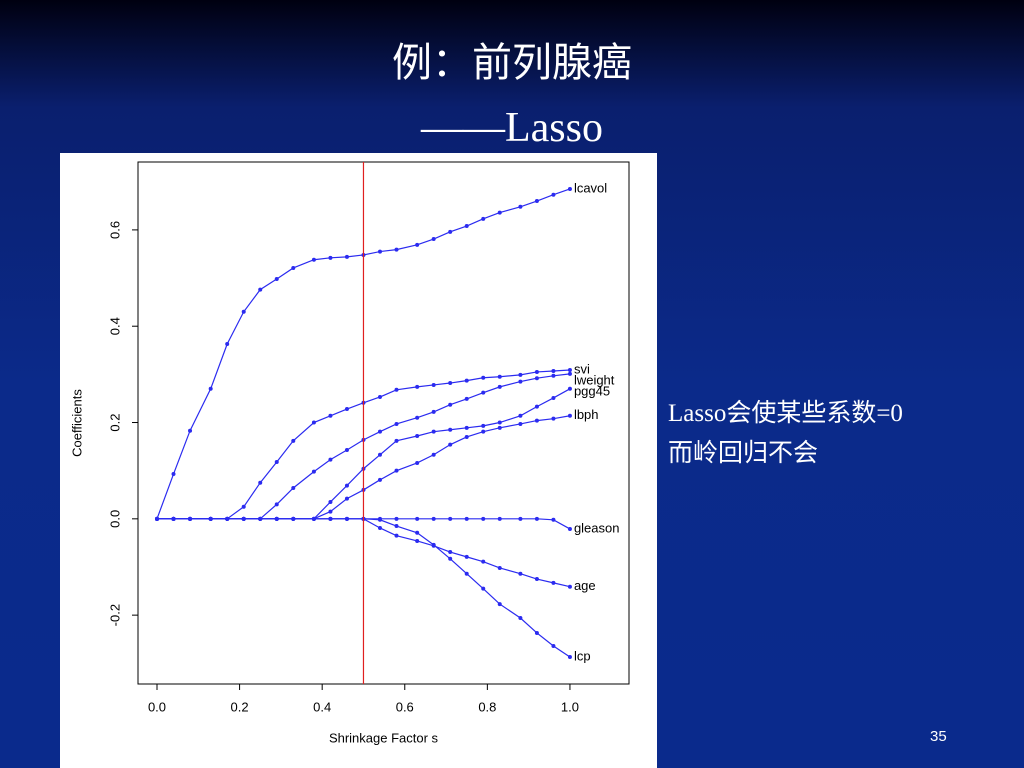  I want to click on series-label: lbph, so click(586, 414).